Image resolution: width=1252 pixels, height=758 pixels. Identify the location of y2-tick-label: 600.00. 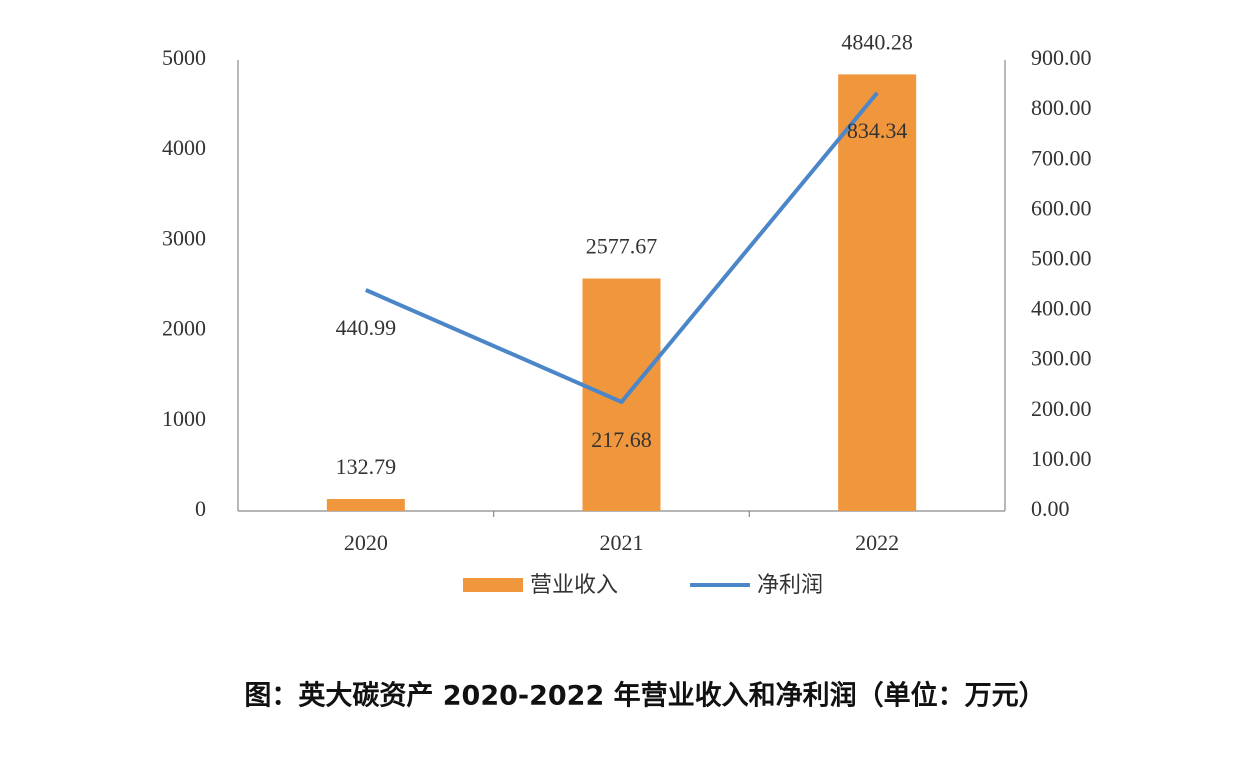
(1061, 207).